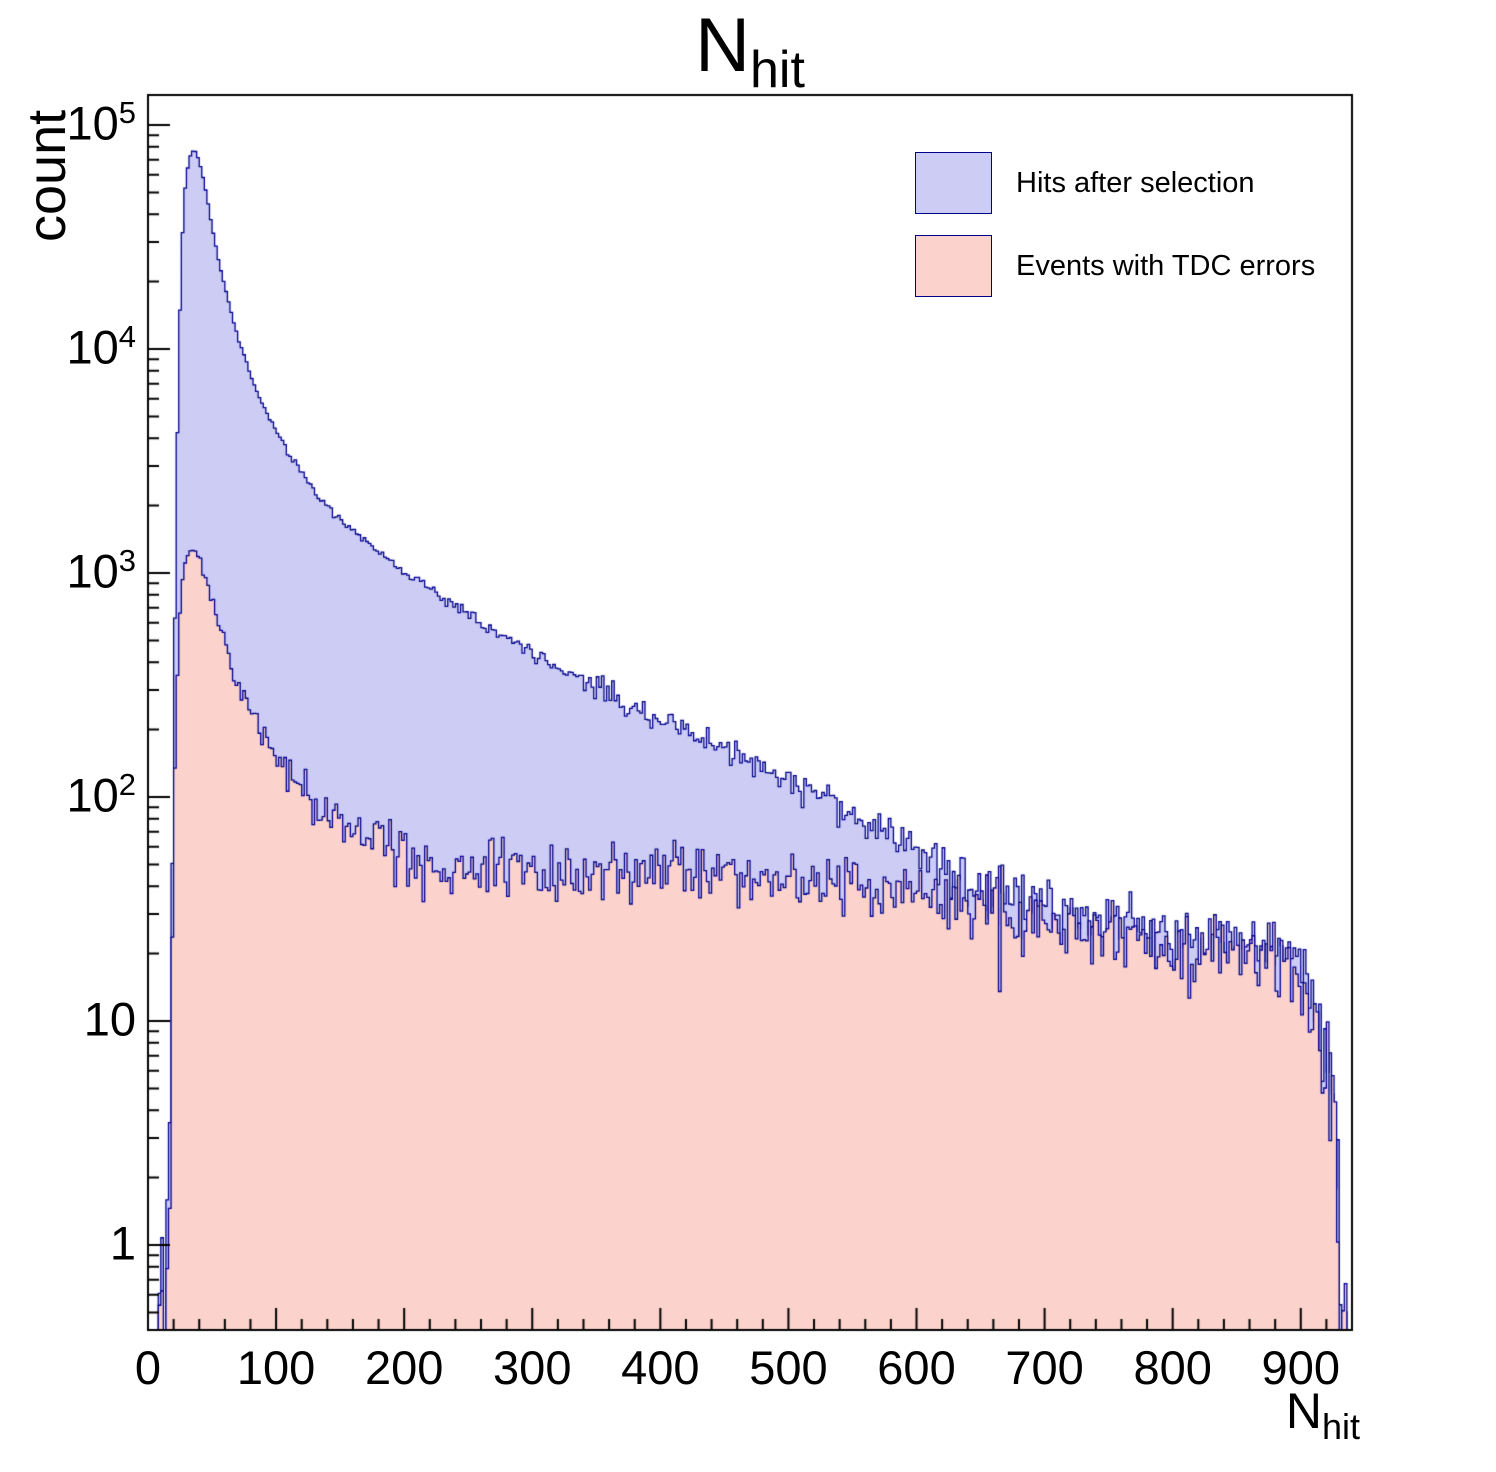 The height and width of the screenshot is (1472, 1496). What do you see at coordinates (101, 570) in the screenshot?
I see `y-axis-tick-label: 10³` at bounding box center [101, 570].